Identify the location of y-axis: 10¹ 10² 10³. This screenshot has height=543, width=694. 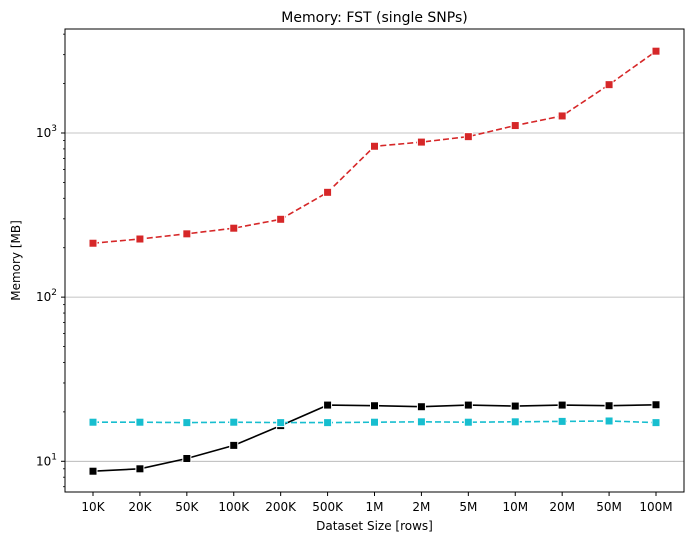
(50, 260).